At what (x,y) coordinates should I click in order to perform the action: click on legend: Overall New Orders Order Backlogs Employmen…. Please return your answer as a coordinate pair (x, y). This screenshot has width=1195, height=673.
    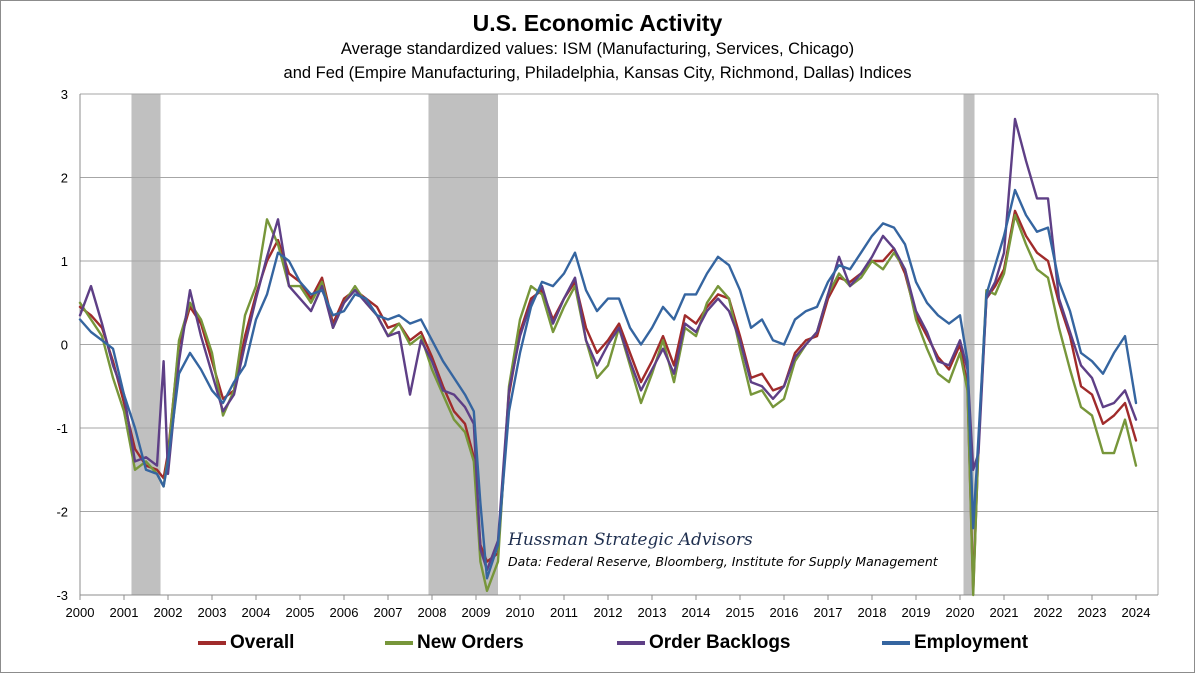
    Looking at the image, I should click on (597, 647).